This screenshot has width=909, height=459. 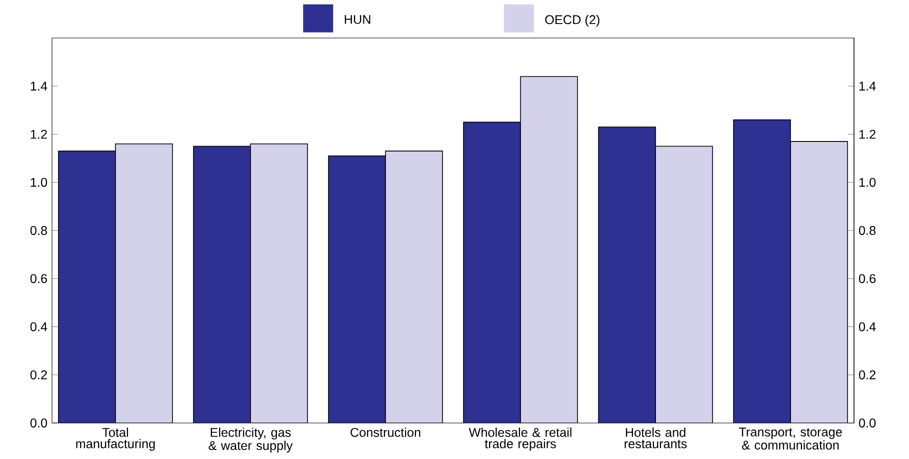 I want to click on y-tick-label: 1.0, so click(x=39, y=182).